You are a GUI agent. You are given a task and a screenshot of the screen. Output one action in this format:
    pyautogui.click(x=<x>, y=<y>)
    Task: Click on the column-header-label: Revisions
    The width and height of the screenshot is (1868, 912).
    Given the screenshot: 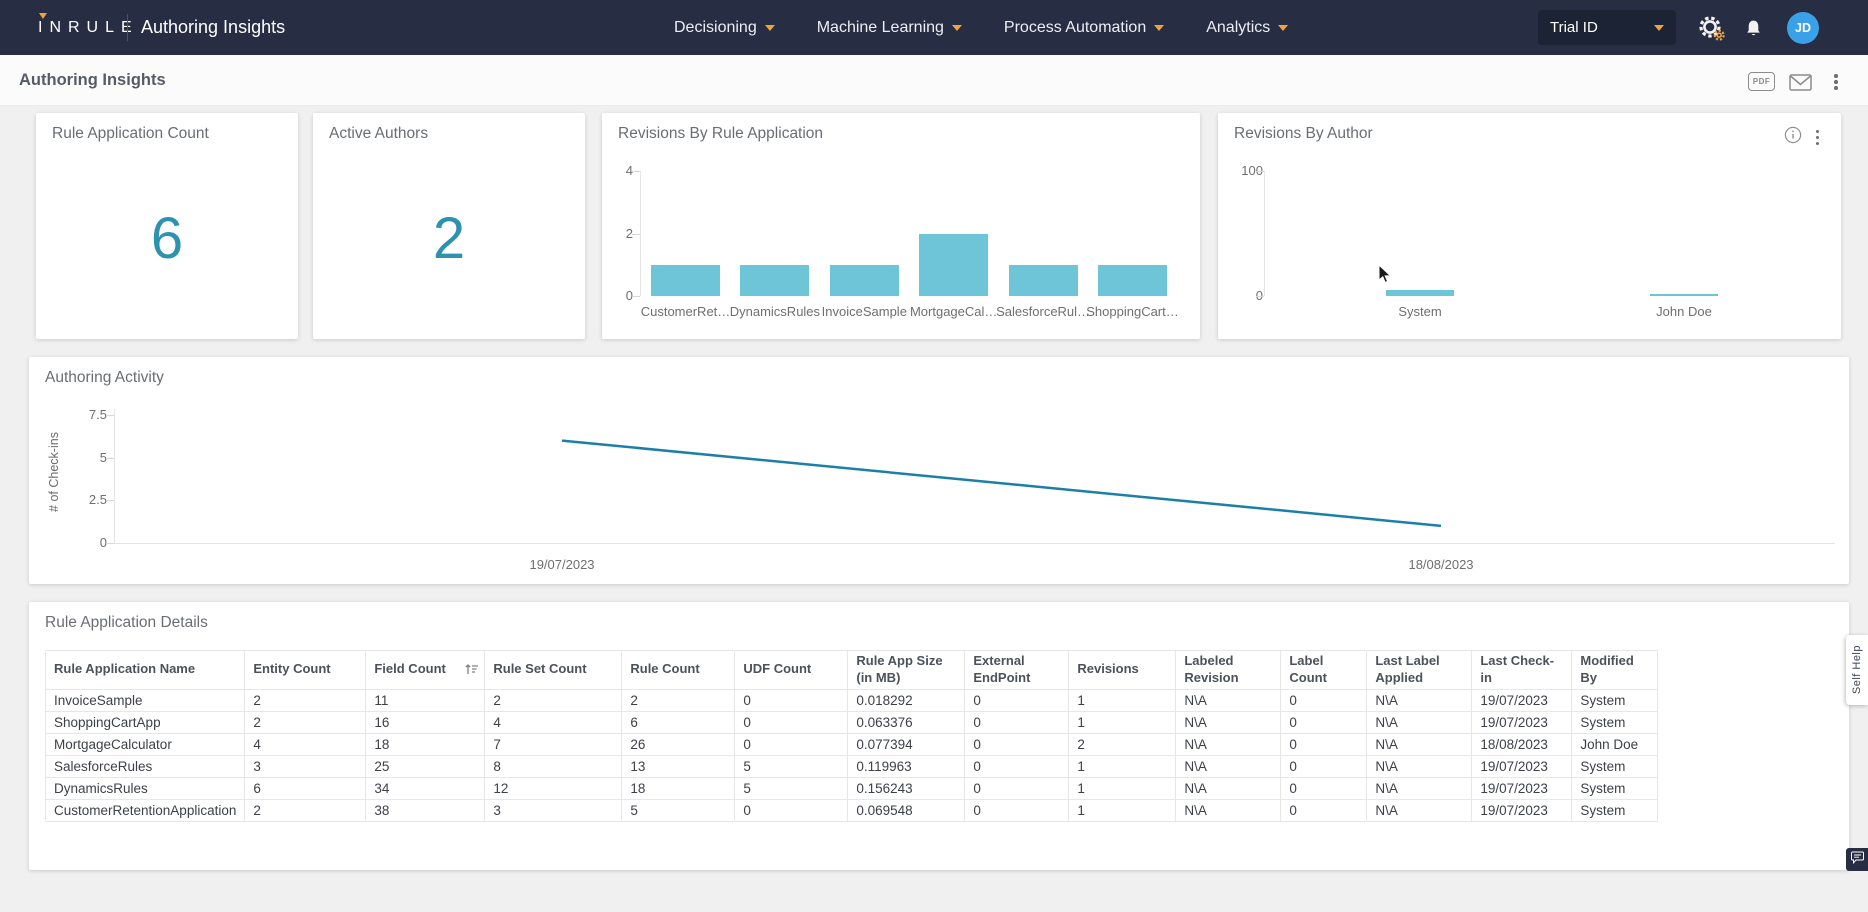 What is the action you would take?
    pyautogui.click(x=1108, y=669)
    